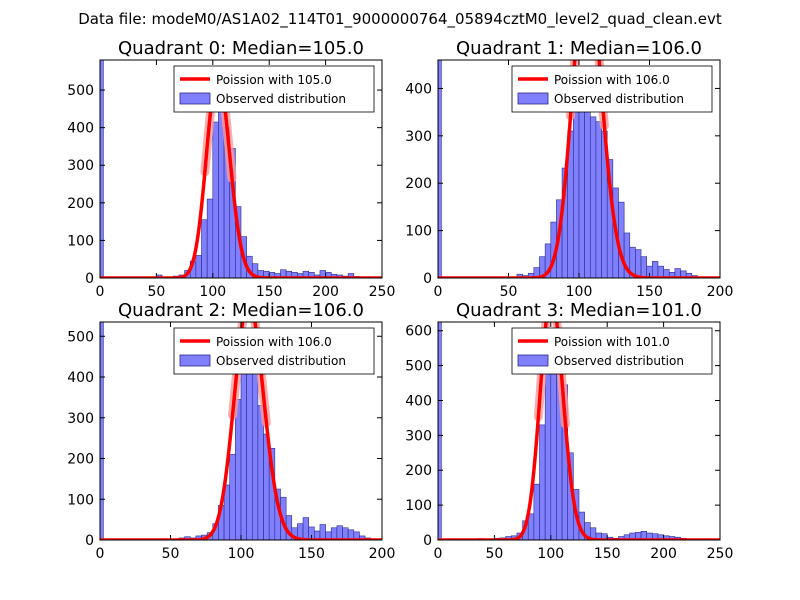  Describe the element at coordinates (274, 89) in the screenshot. I see `legend: Poission with 105.0 Observed distribution` at that location.